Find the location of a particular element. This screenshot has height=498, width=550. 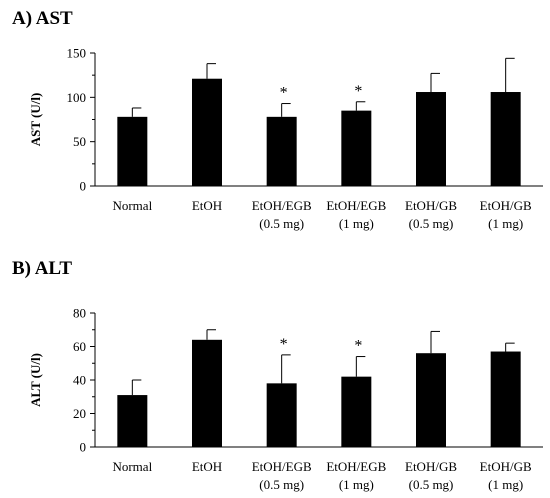

y-axis-label: AST (U/l) is located at coordinates (35, 120).